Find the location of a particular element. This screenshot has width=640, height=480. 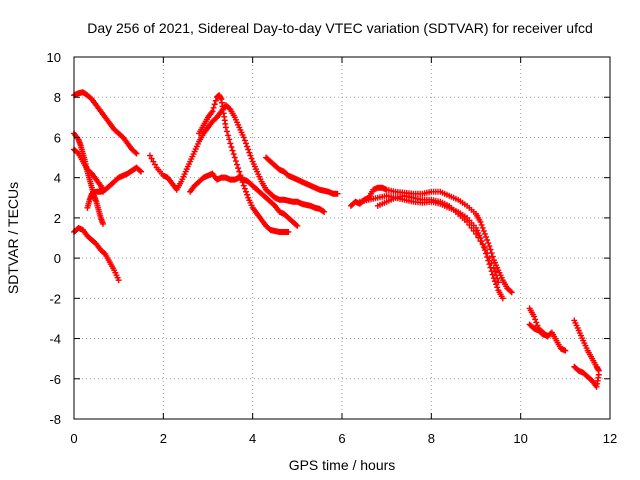

x-tick-labels: 0 2 4 6 8 10 12 is located at coordinates (343, 438).